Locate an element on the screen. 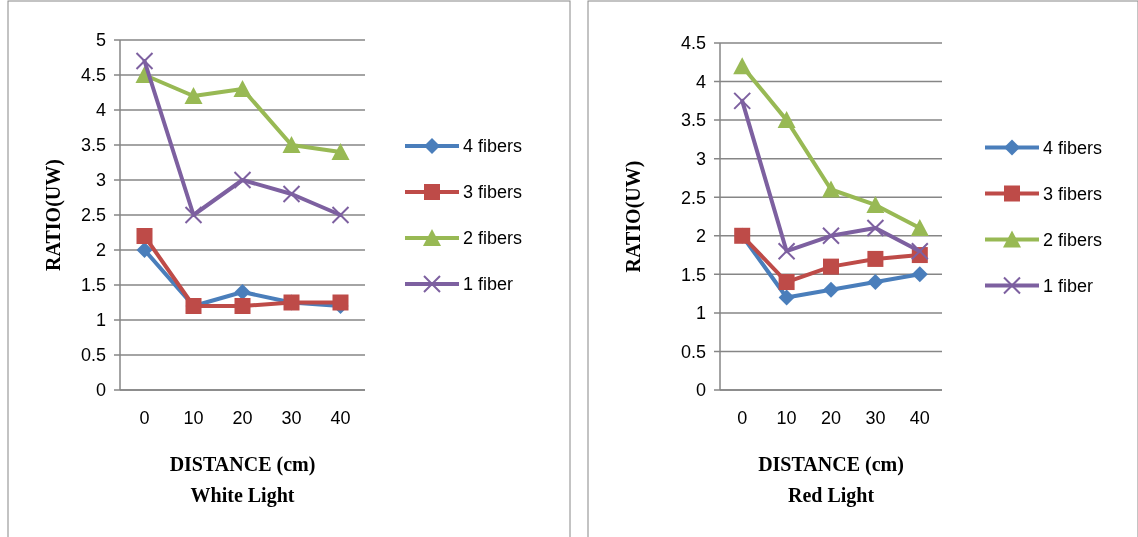 The height and width of the screenshot is (537, 1138). text: Red Light is located at coordinates (831, 495).